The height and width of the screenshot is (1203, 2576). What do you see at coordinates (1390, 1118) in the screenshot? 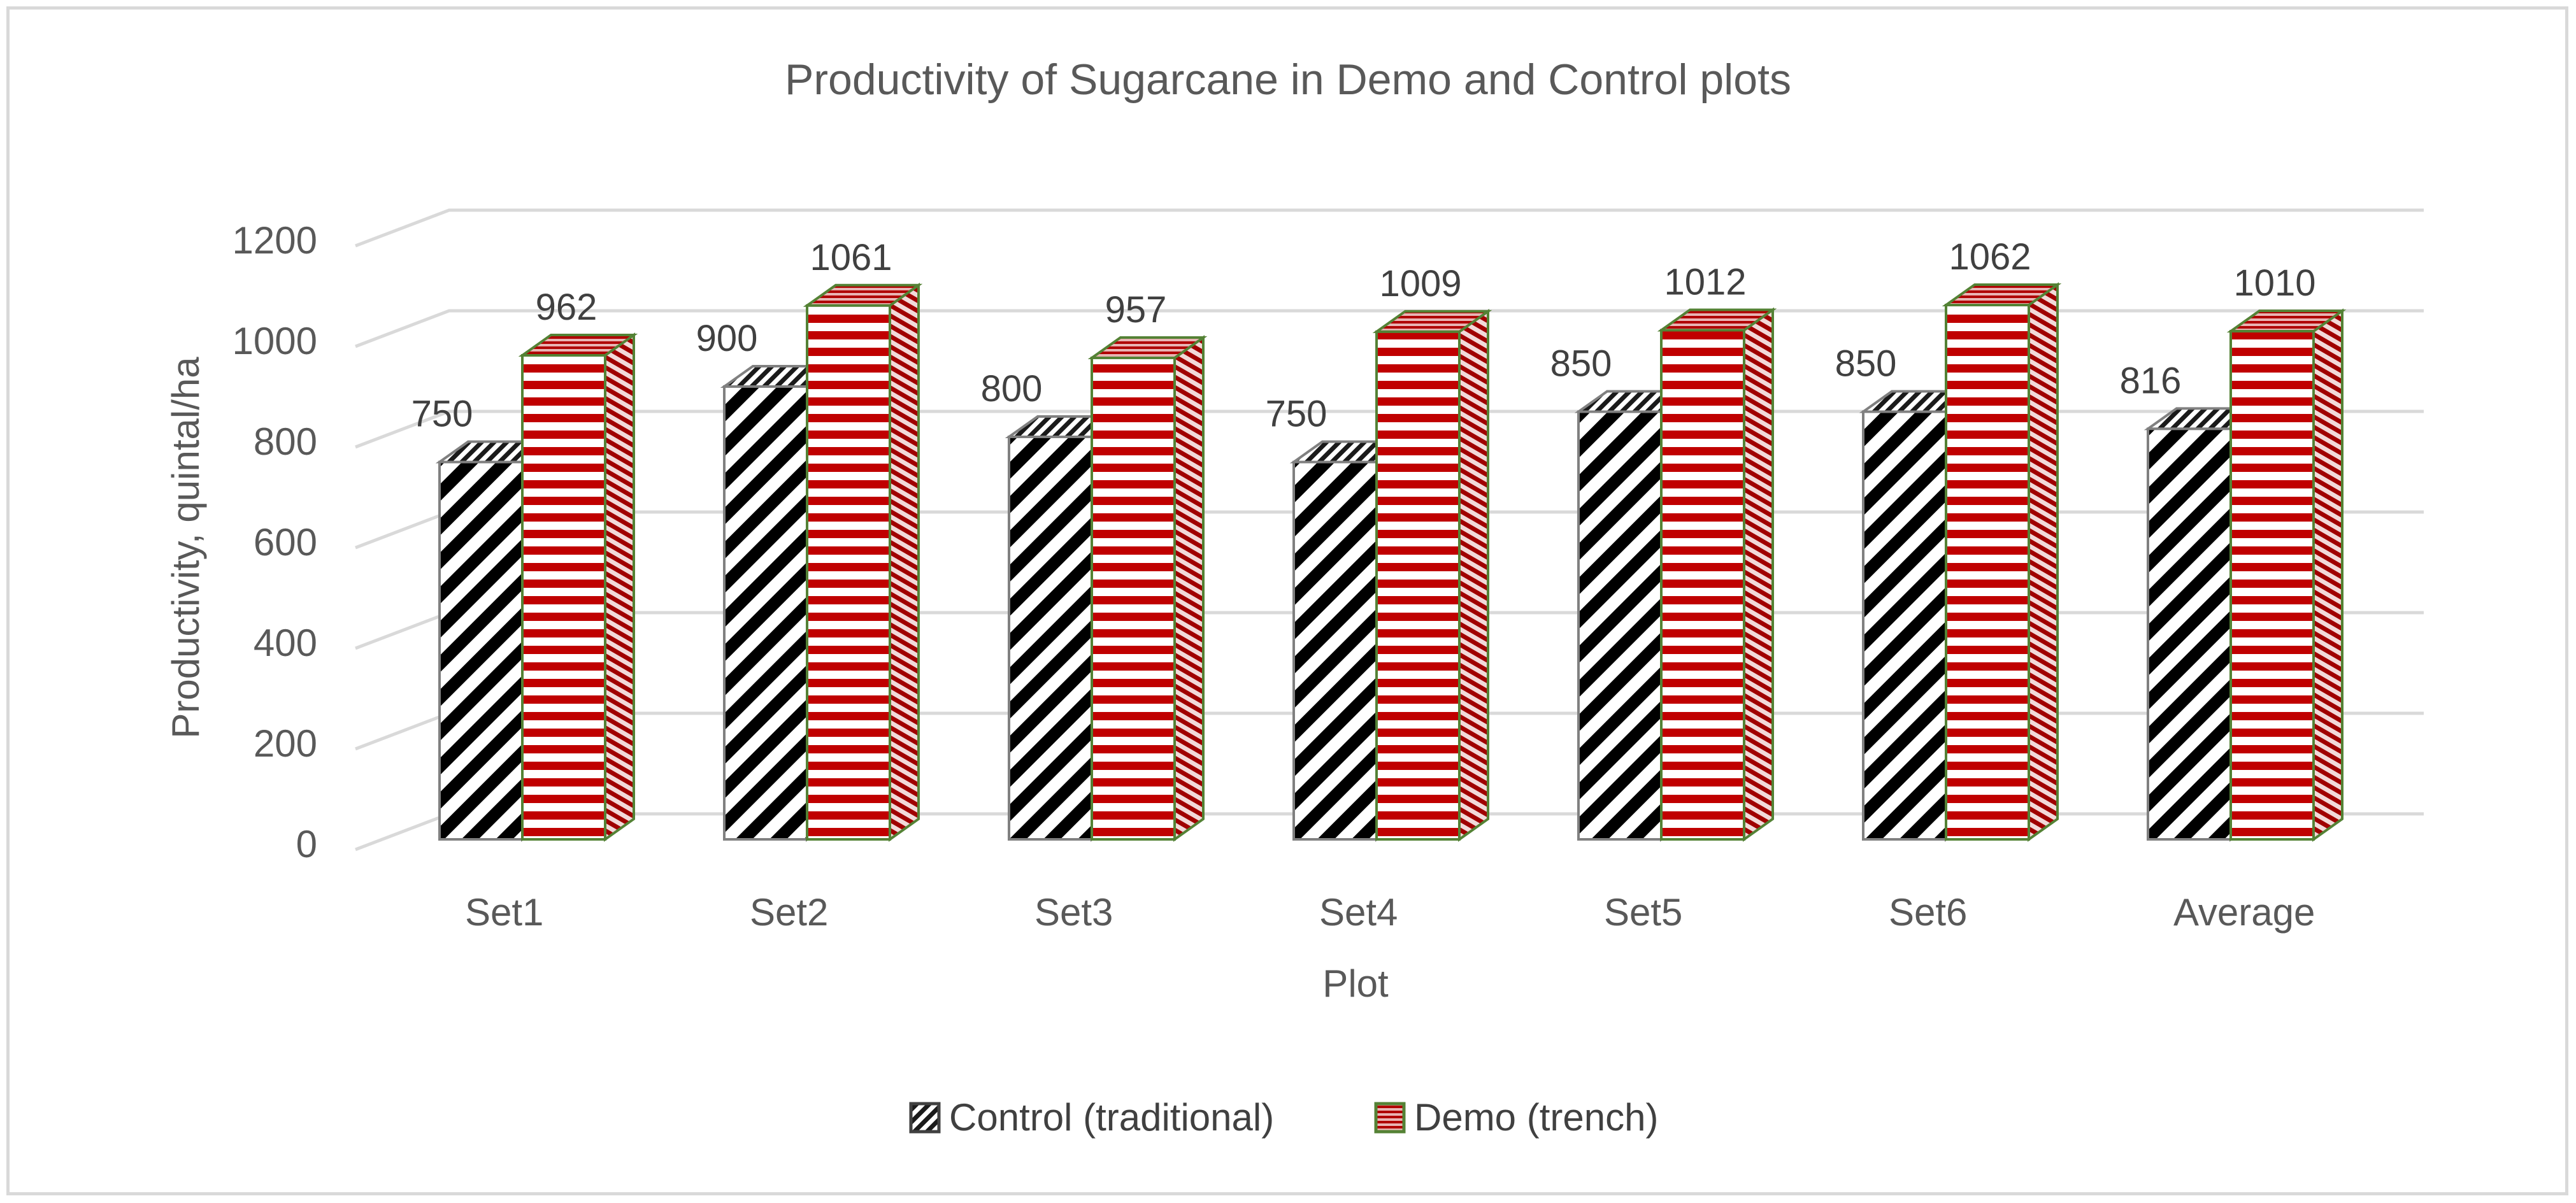
I see `legend-swatch-demo` at bounding box center [1390, 1118].